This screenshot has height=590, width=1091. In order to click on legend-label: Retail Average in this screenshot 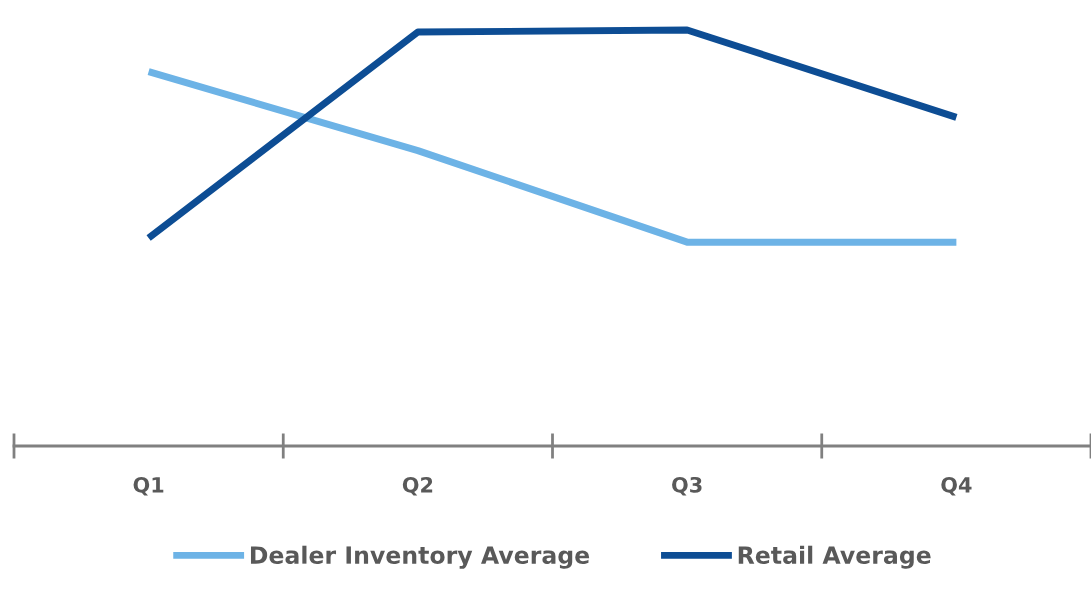, I will do `click(834, 557)`.